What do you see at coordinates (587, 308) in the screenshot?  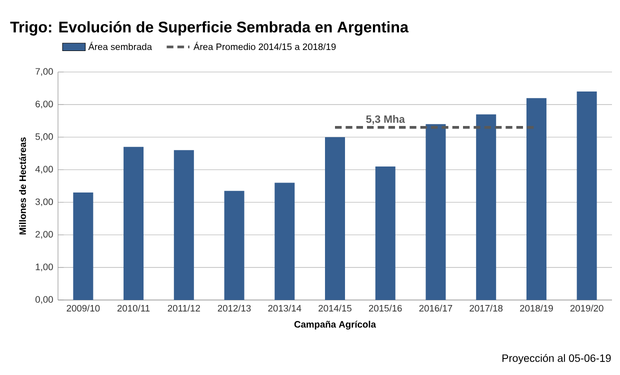 I see `x-tick-label: 2019/20` at bounding box center [587, 308].